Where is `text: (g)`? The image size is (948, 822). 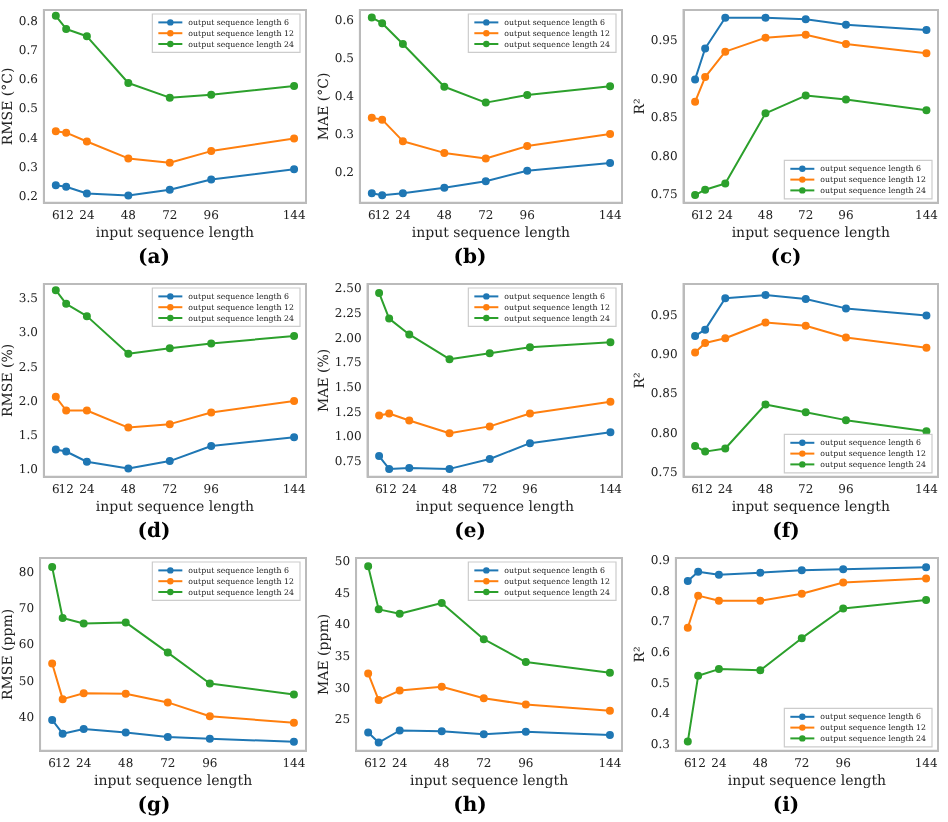
text: (g) is located at coordinates (154, 806).